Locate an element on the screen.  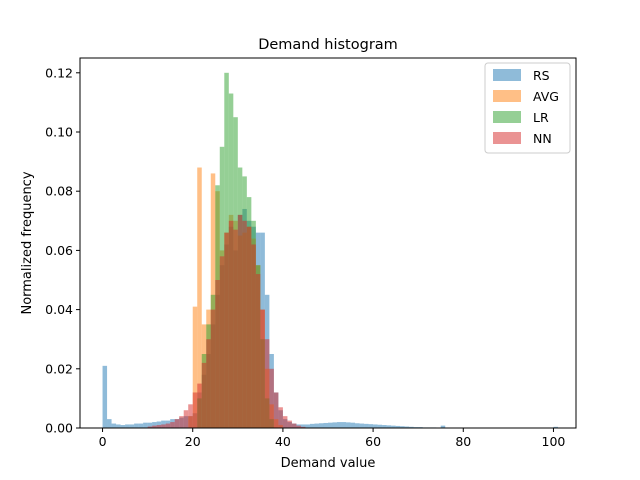
y-tick-label: 0.06 is located at coordinates (59, 250).